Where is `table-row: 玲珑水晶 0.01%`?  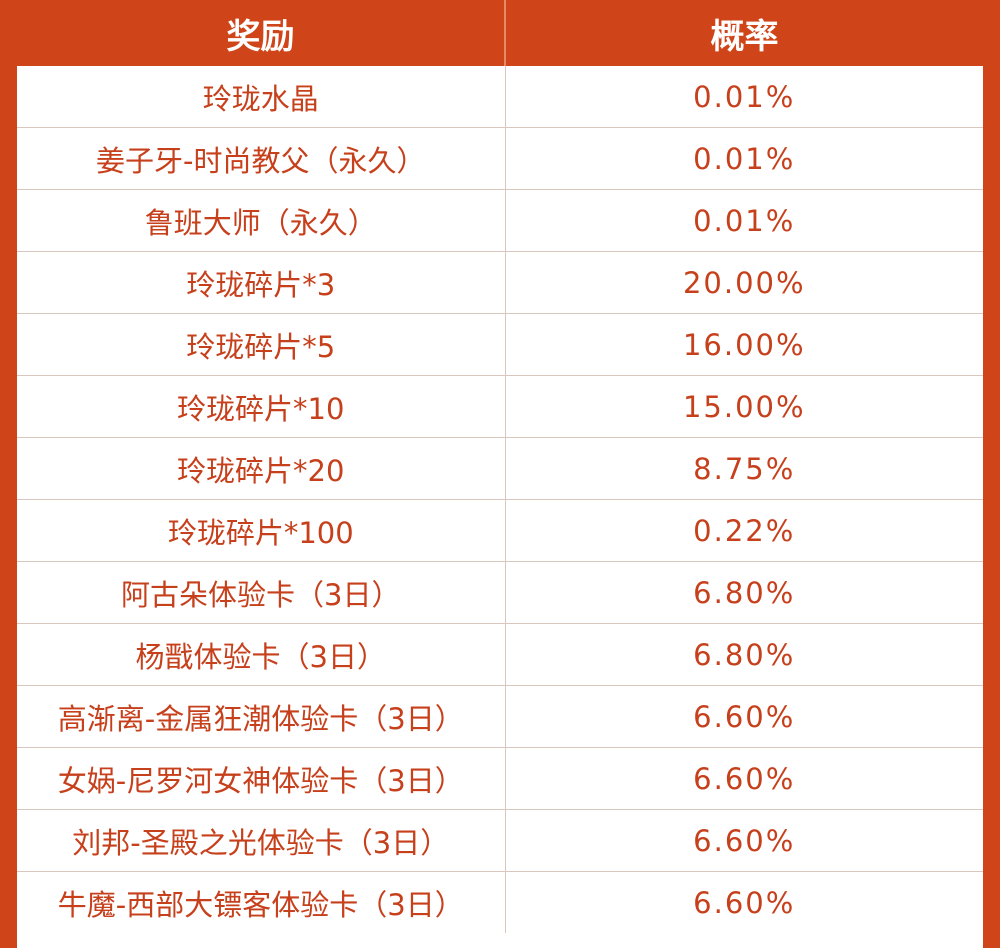 table-row: 玲珑水晶 0.01% is located at coordinates (500, 97).